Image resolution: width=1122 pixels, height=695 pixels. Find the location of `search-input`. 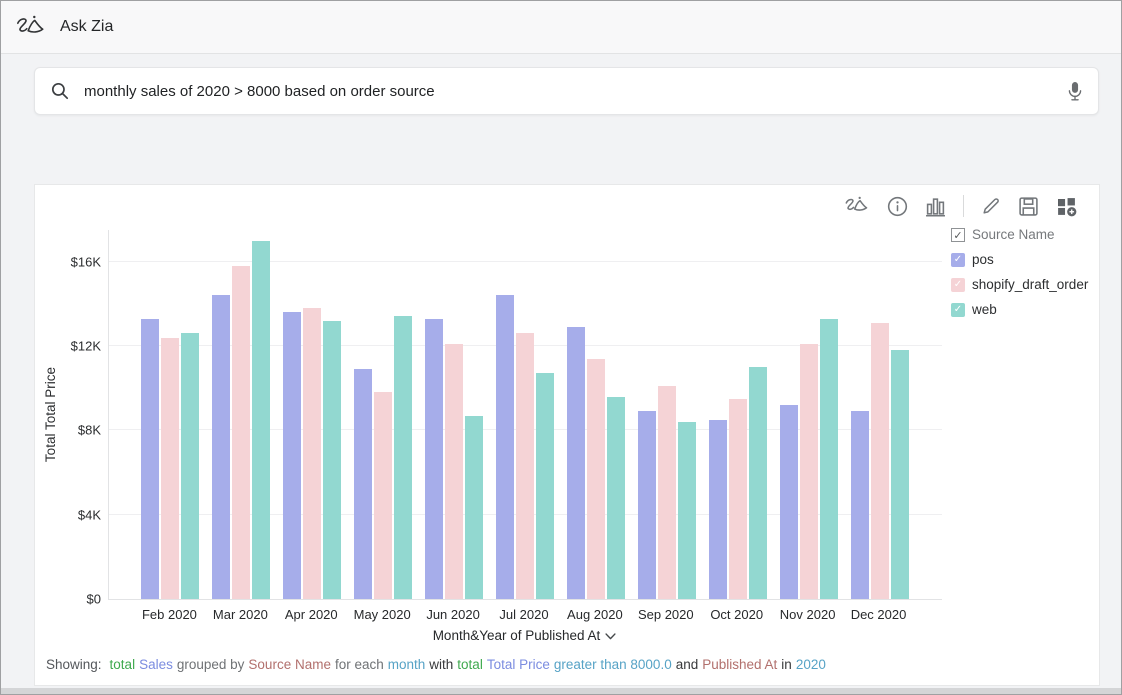

search-input is located at coordinates (574, 91).